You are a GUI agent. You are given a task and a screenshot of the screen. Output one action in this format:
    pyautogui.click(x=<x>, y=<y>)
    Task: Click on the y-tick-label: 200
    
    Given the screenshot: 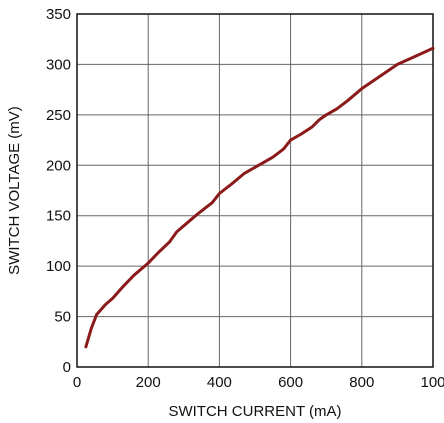 What is the action you would take?
    pyautogui.click(x=58, y=165)
    